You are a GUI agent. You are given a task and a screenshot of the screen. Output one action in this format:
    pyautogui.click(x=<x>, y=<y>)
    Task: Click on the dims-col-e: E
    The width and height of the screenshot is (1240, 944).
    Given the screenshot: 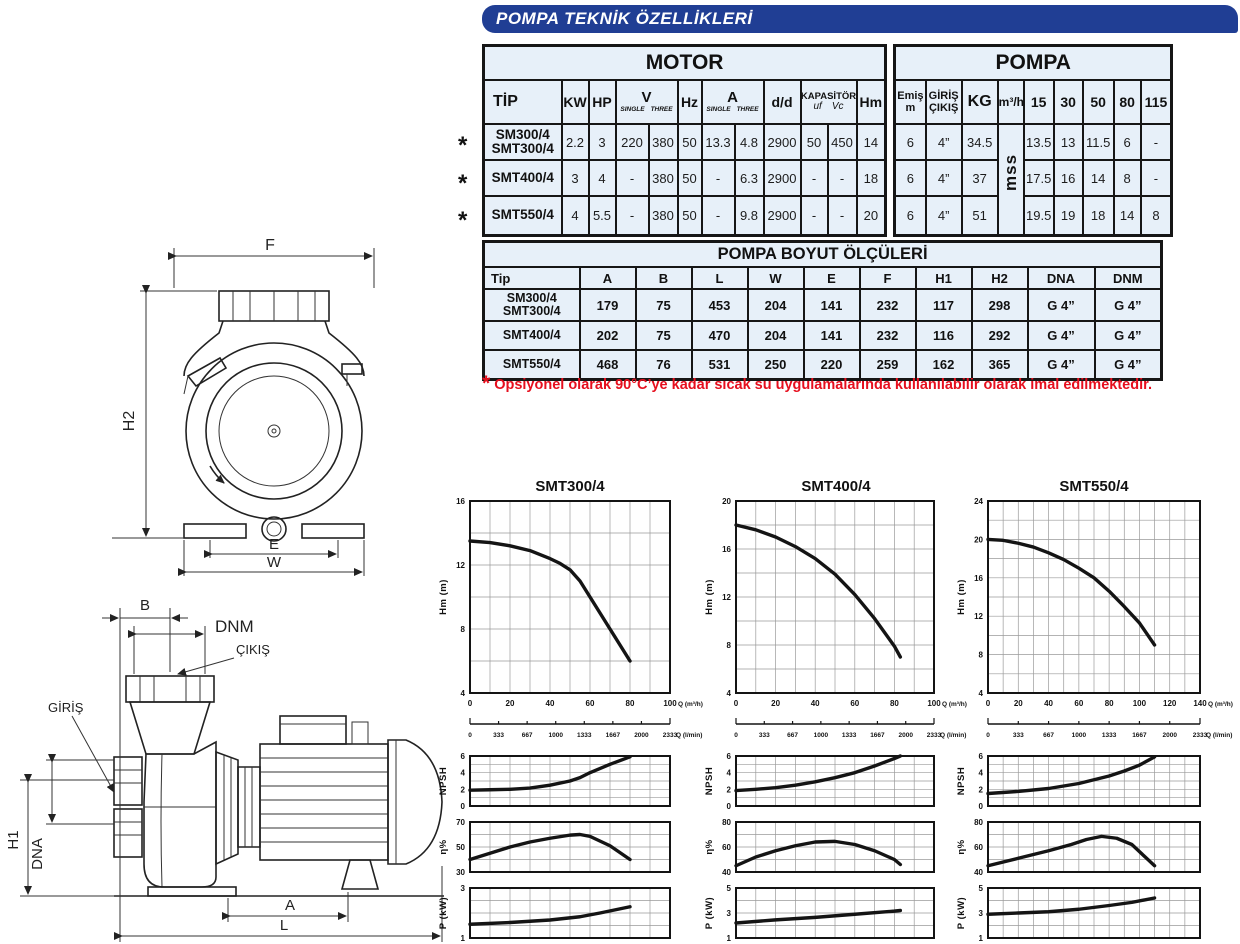 What is the action you would take?
    pyautogui.click(x=831, y=278)
    